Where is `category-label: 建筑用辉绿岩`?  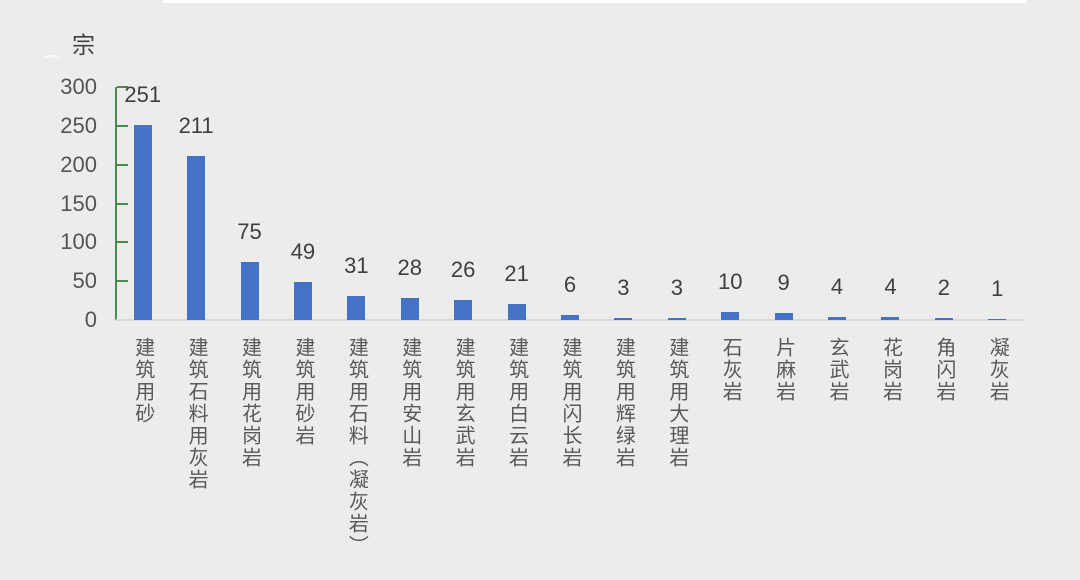 category-label: 建筑用辉绿岩 is located at coordinates (623, 403).